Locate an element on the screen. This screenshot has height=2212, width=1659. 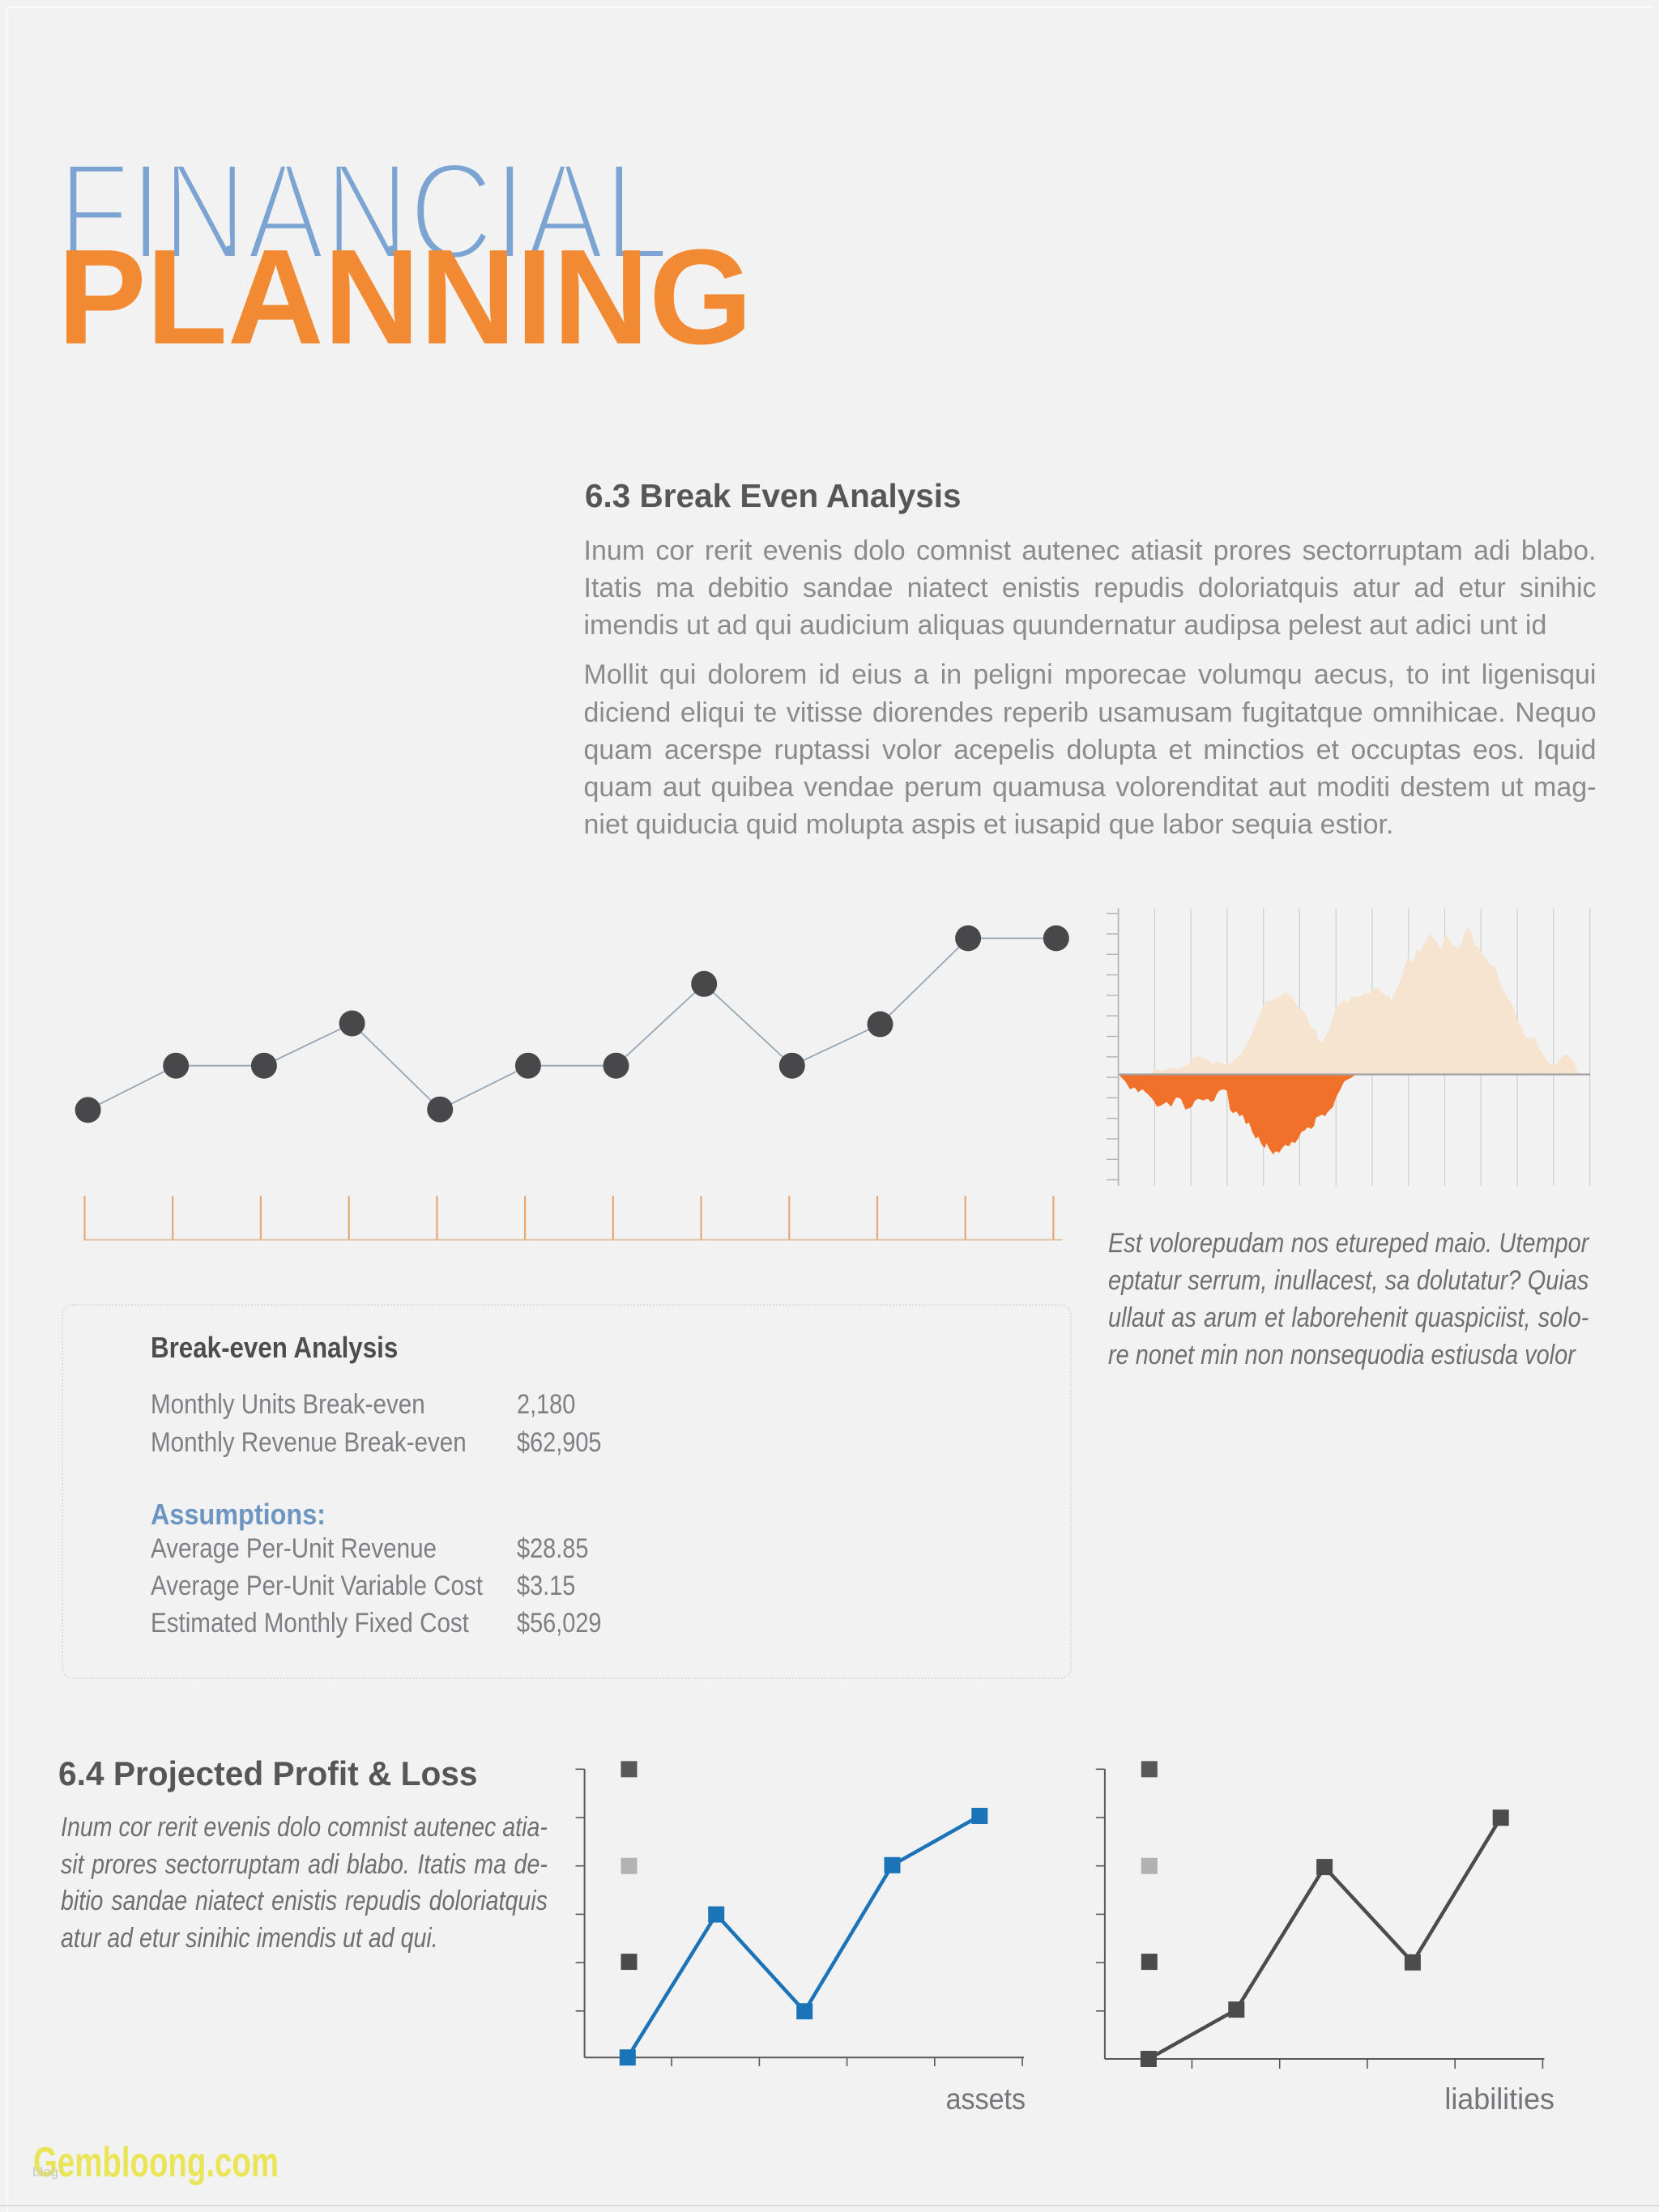
svg-text: Gembloong.com is located at coordinates (156, 2162).